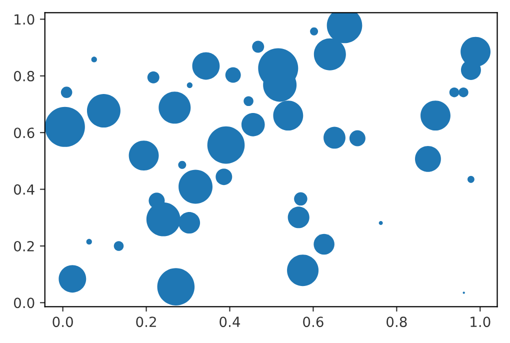  Describe the element at coordinates (24, 76) in the screenshot. I see `y-tick-label: 0.8` at that location.